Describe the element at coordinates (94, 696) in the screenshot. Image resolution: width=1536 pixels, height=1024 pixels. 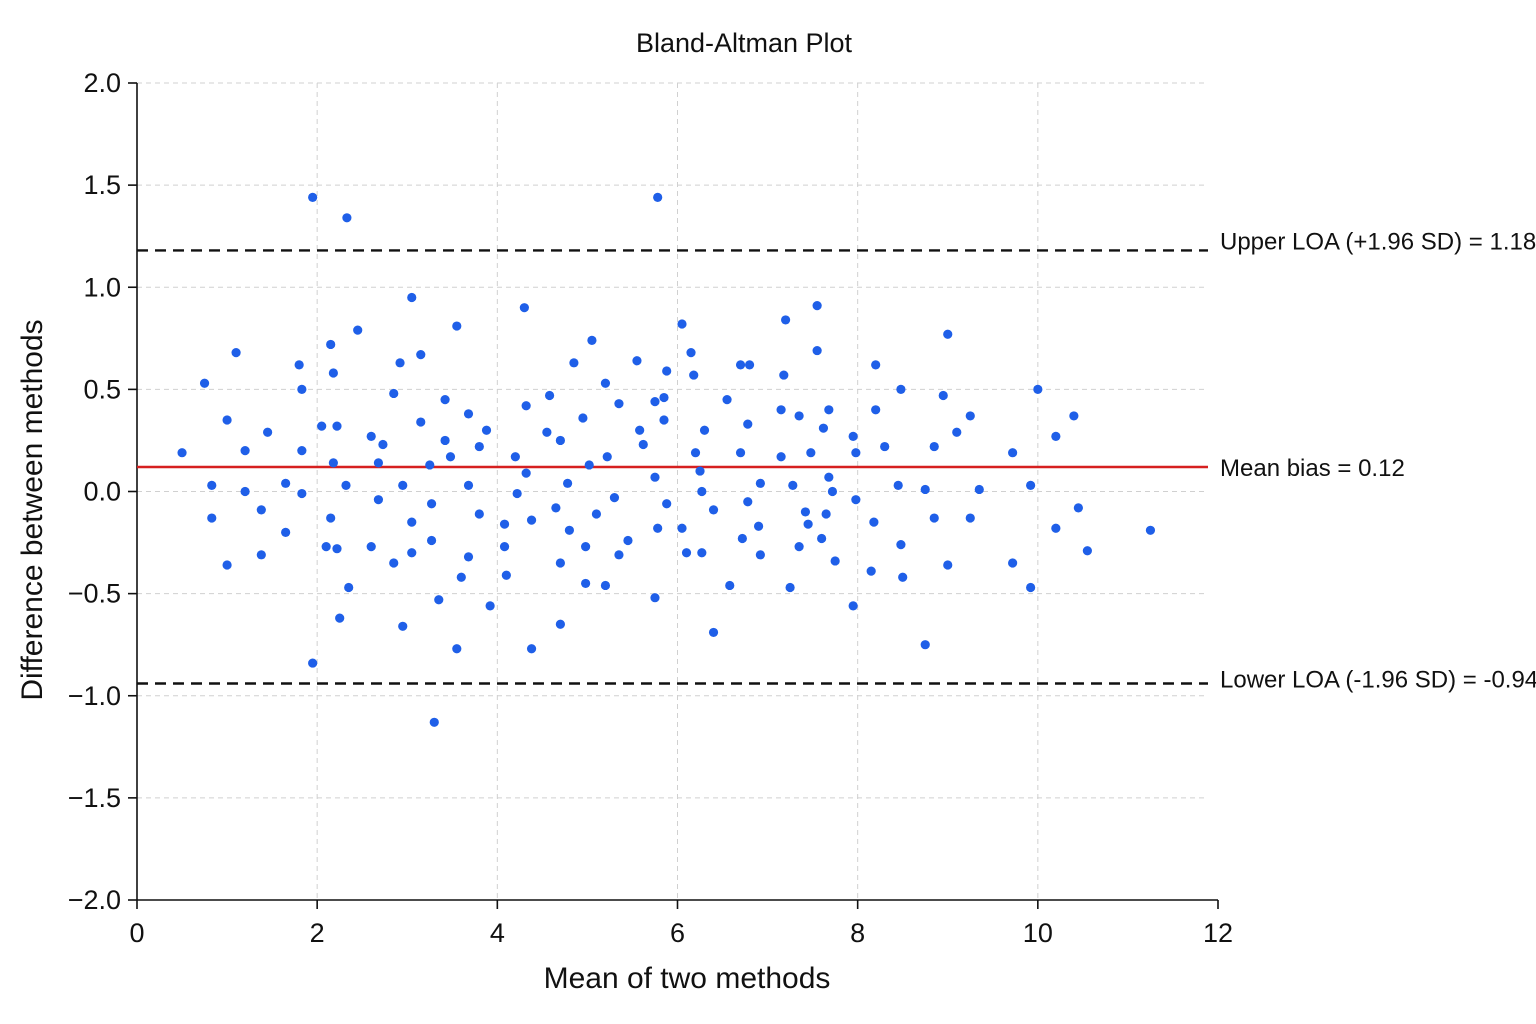
I see `y-tick-label: −1.0` at that location.